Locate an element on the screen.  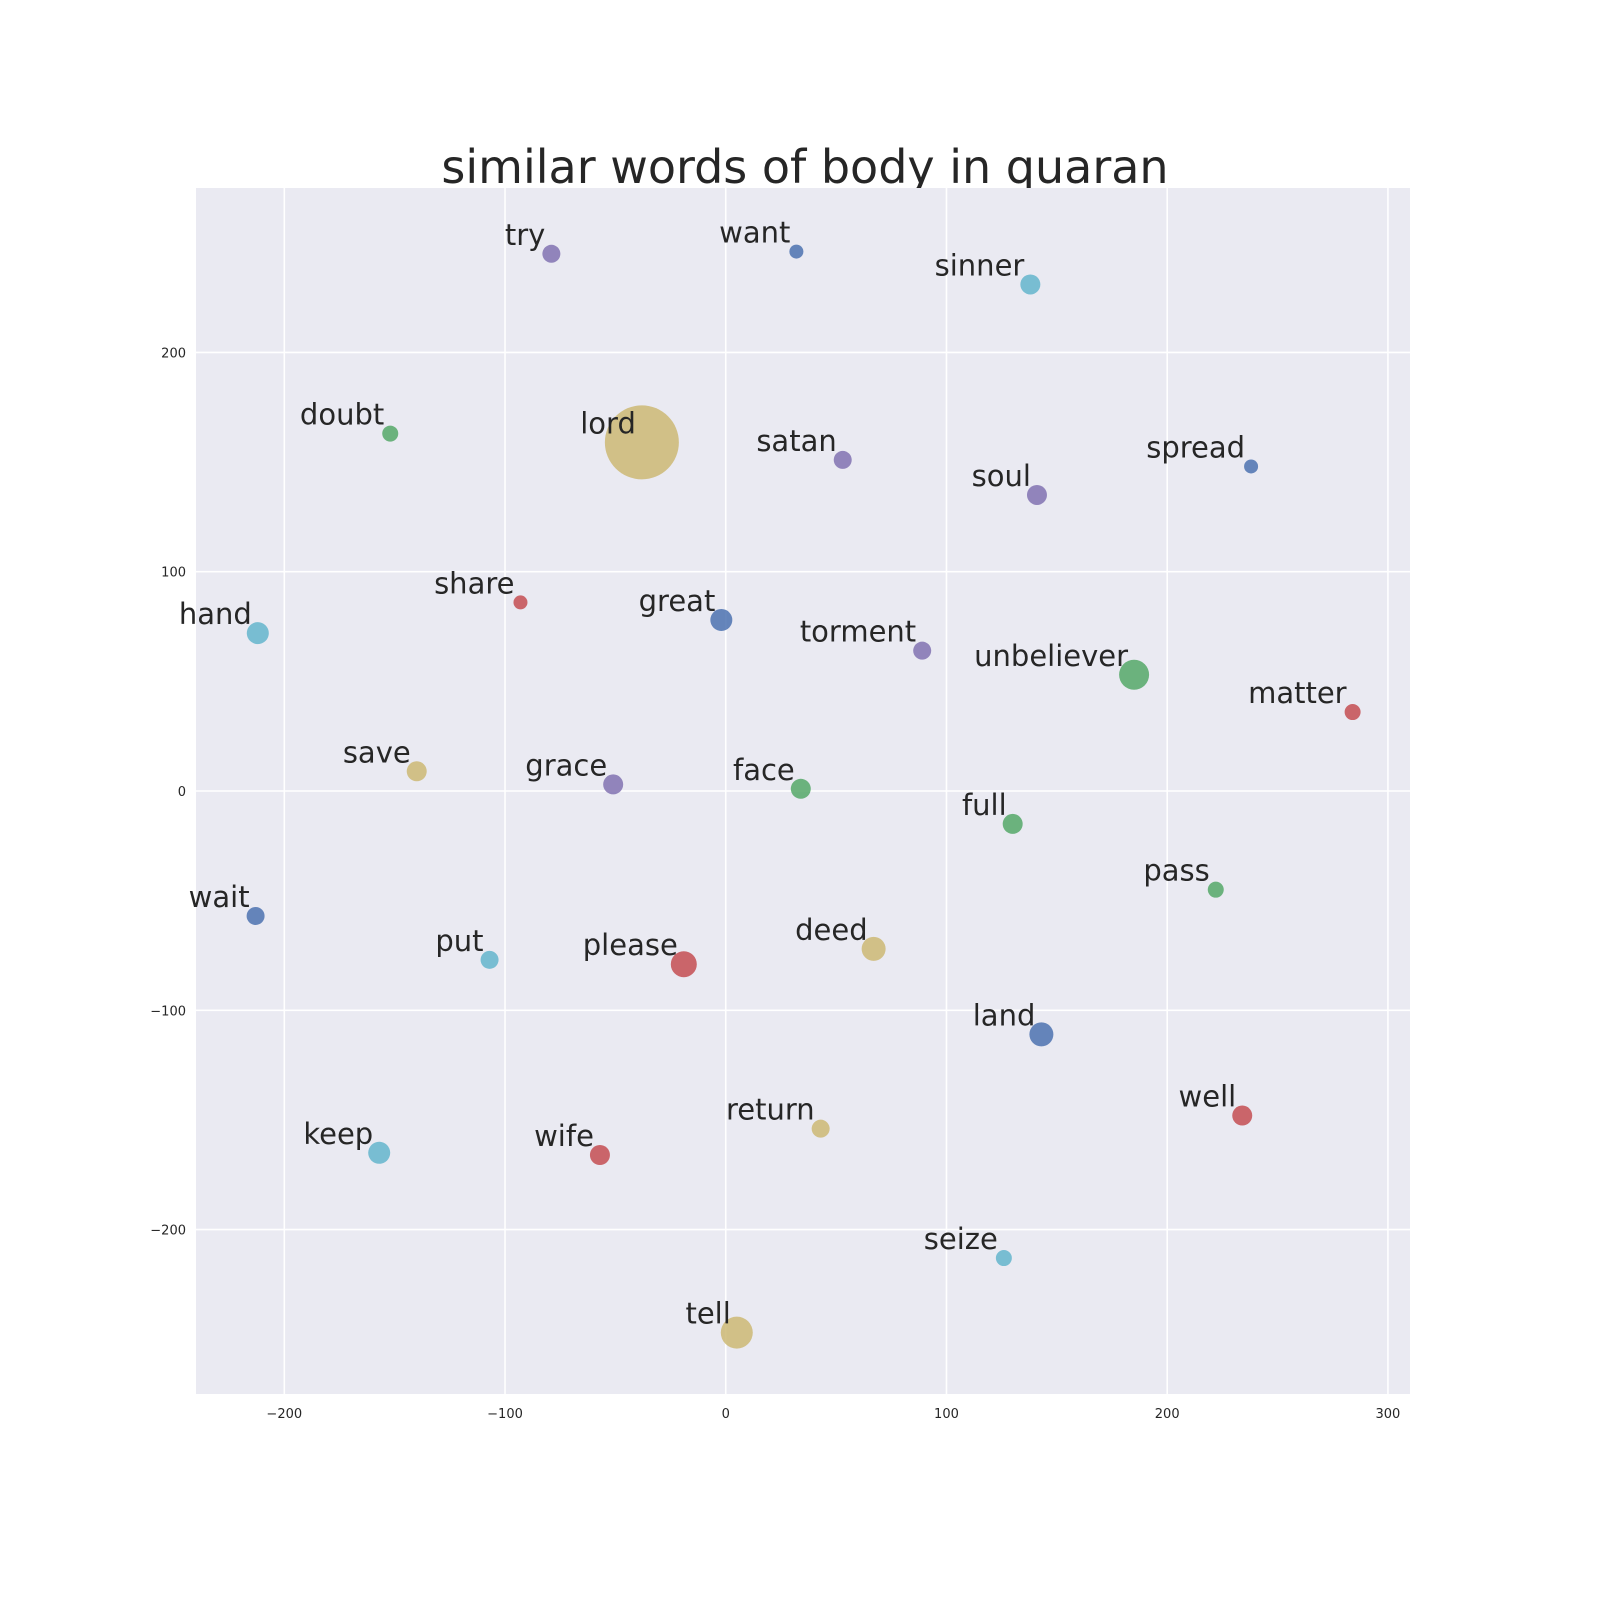
data-point-wife is located at coordinates (599, 1154).